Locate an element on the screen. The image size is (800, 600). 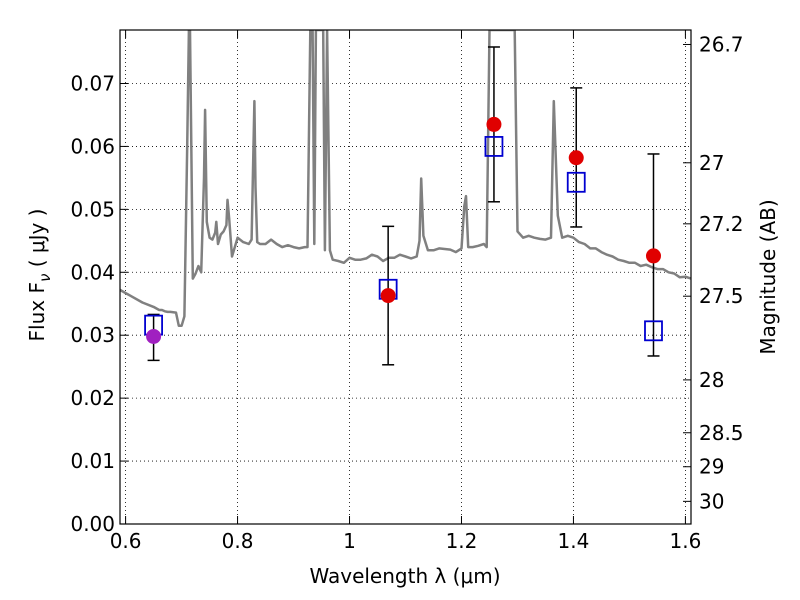
x-axis-title: Wavelength λ (μm) is located at coordinates (404, 576).